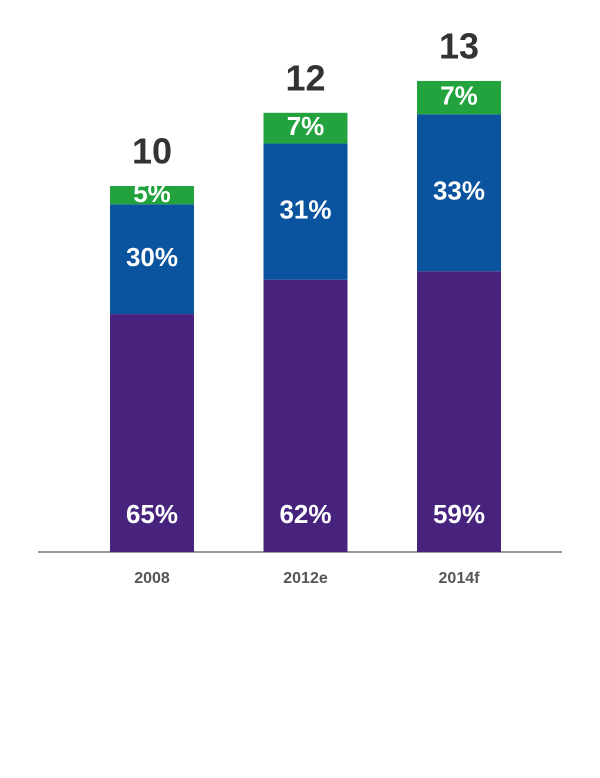  I want to click on segment-label: 62%, so click(305, 514).